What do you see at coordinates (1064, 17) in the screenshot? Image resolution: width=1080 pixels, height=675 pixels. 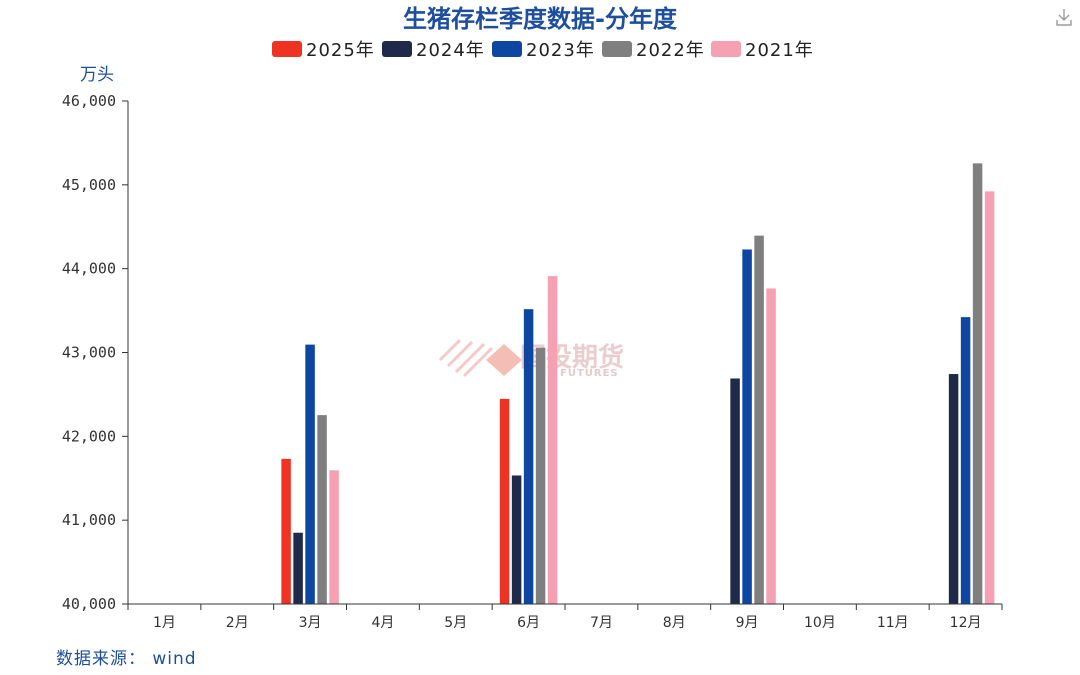 I see `download-icon` at bounding box center [1064, 17].